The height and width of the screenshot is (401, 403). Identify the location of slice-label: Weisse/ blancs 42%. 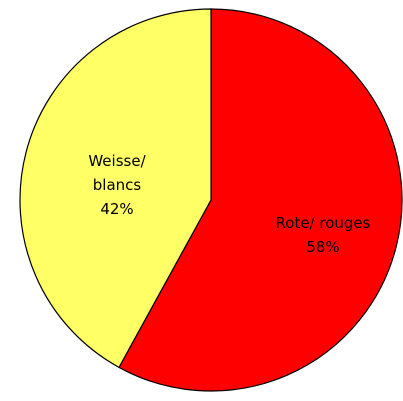
(117, 185).